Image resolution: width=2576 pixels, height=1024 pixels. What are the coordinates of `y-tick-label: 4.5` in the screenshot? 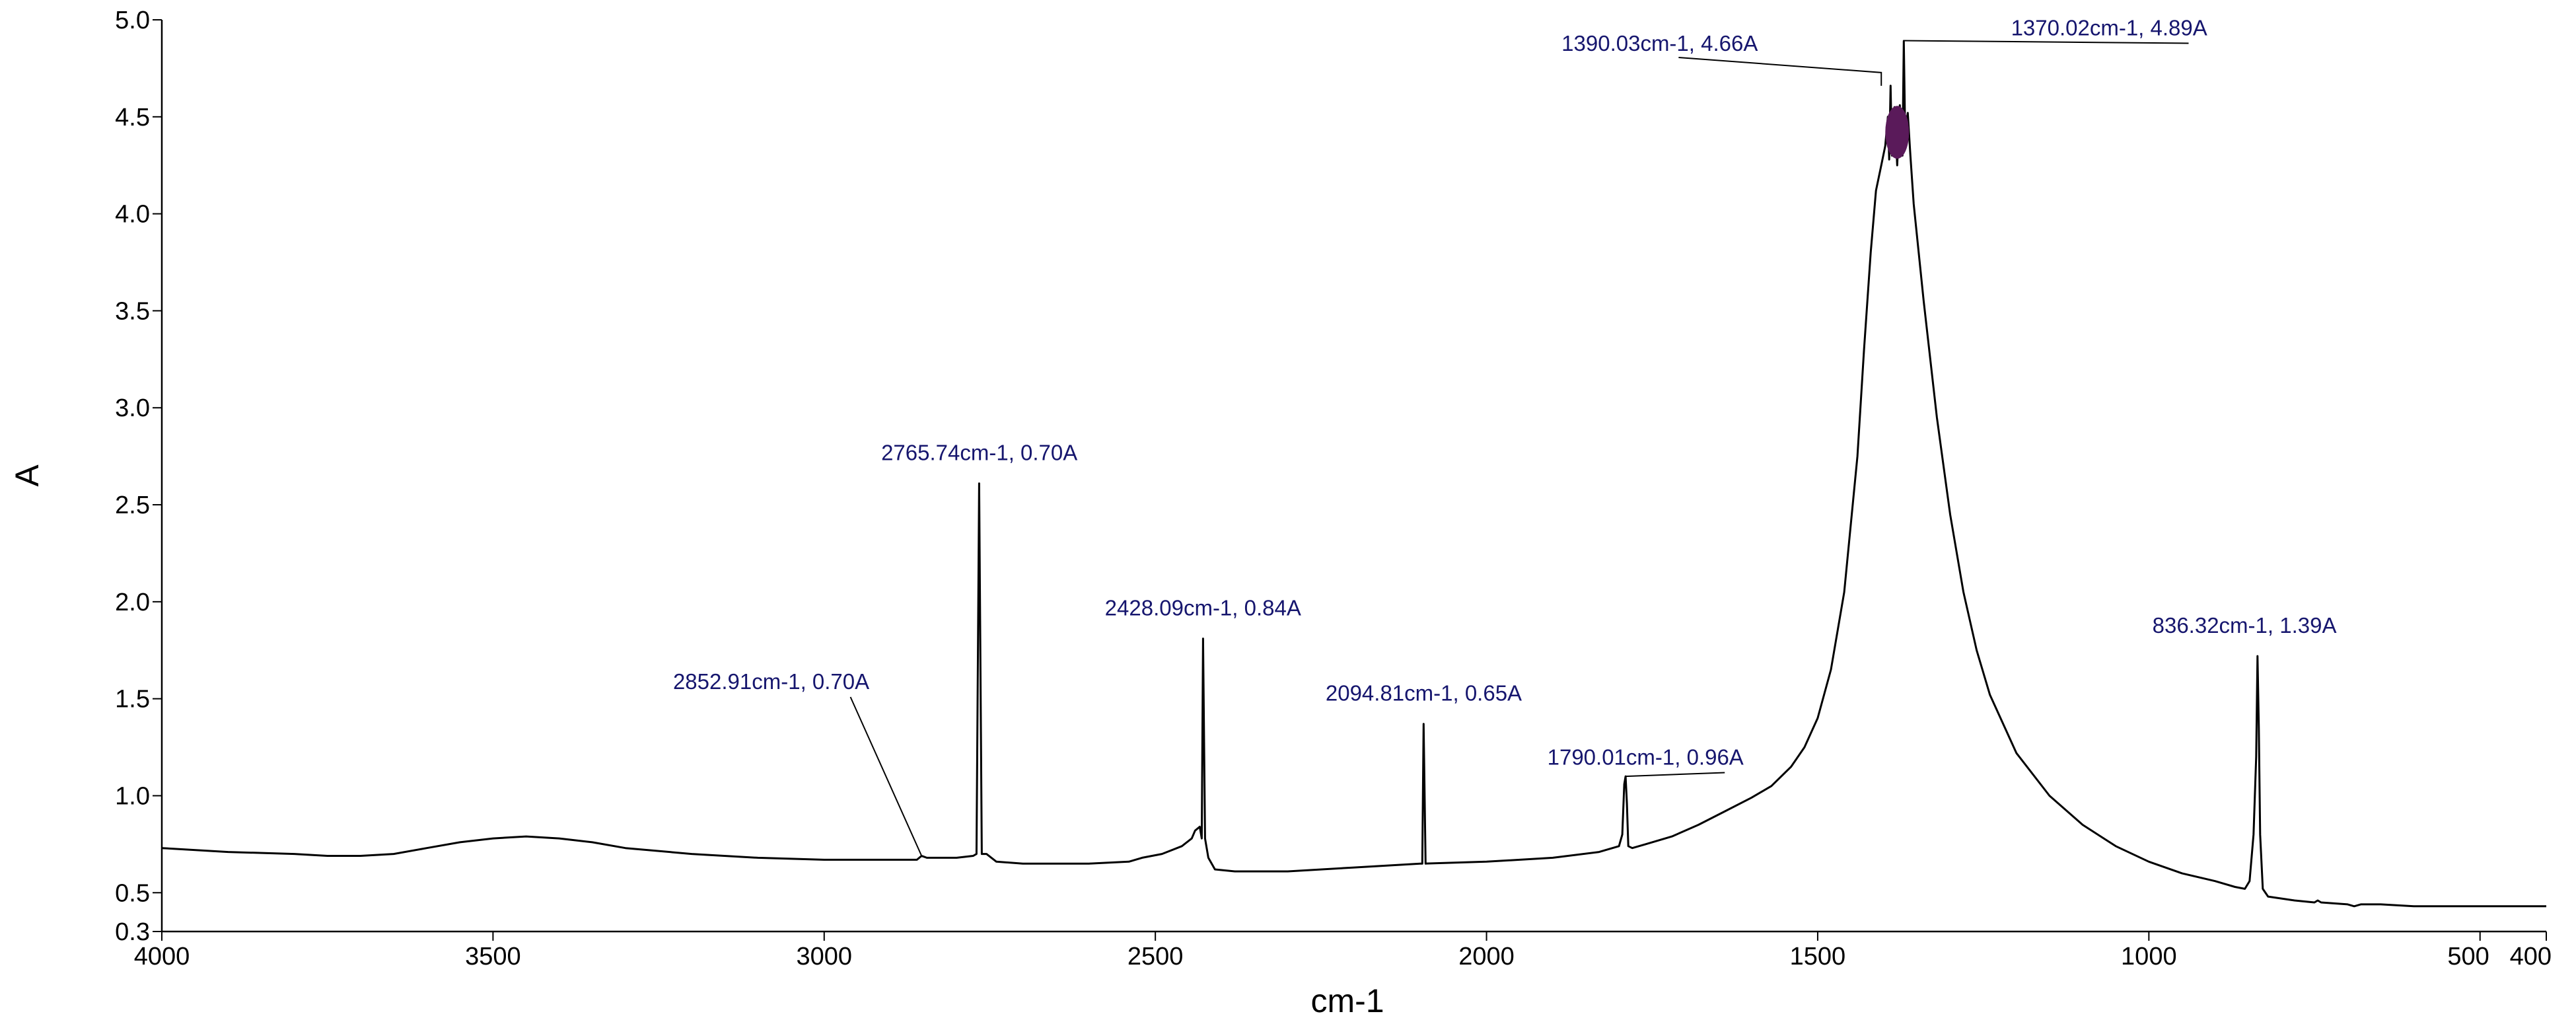 It's located at (133, 117).